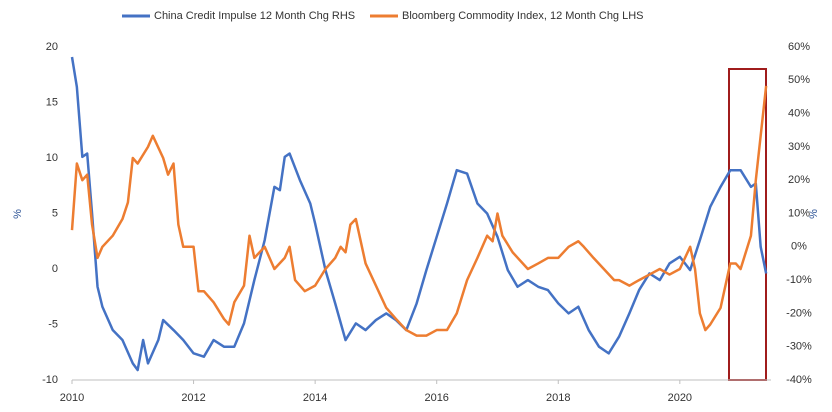 The height and width of the screenshot is (412, 832). What do you see at coordinates (315, 398) in the screenshot?
I see `x-tick-label: 2014` at bounding box center [315, 398].